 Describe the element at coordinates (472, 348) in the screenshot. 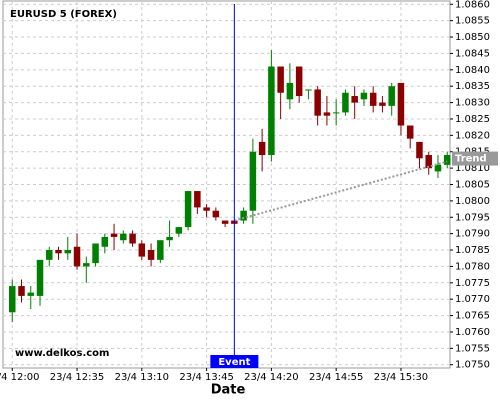

I see `y-tick-label: 1.0755` at that location.